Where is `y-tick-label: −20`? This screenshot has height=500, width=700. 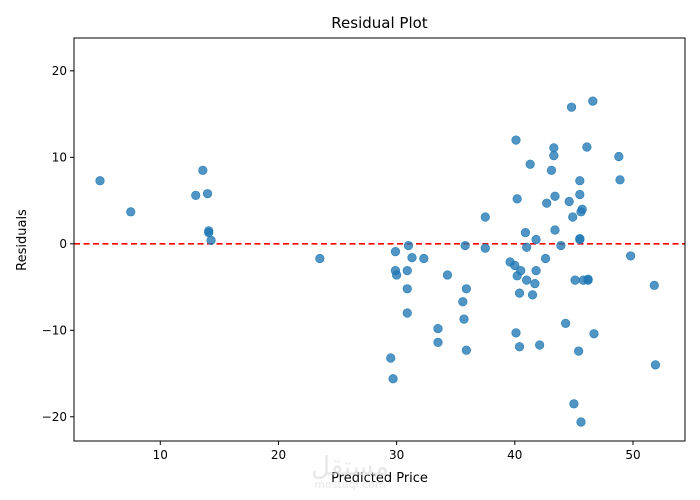 y-tick-label: −20 is located at coordinates (54, 417).